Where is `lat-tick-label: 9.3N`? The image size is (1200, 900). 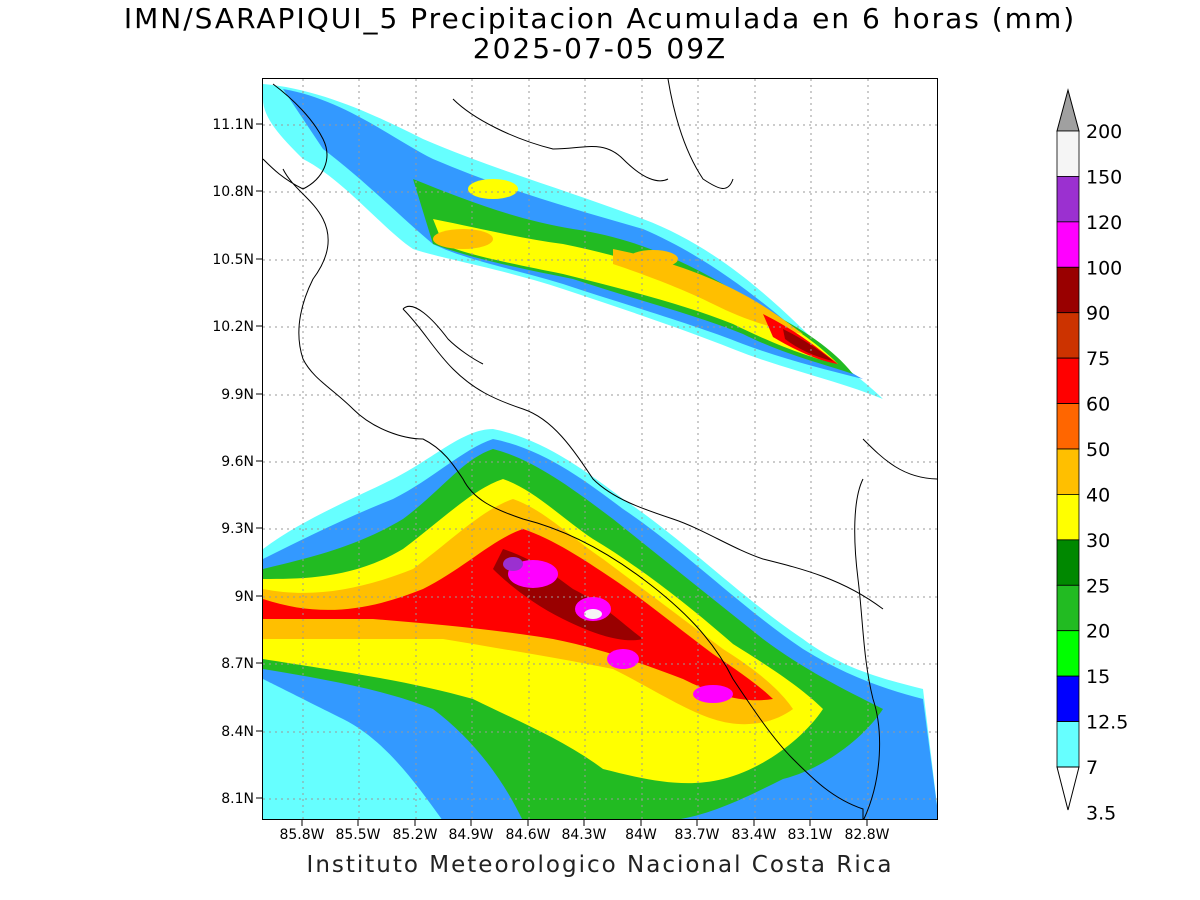 lat-tick-label: 9.3N is located at coordinates (237, 529).